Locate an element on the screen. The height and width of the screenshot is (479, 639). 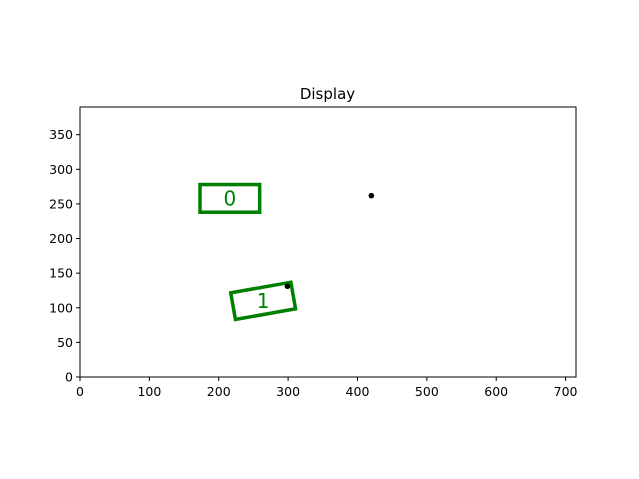
y-tick-label: 200 is located at coordinates (61, 238).